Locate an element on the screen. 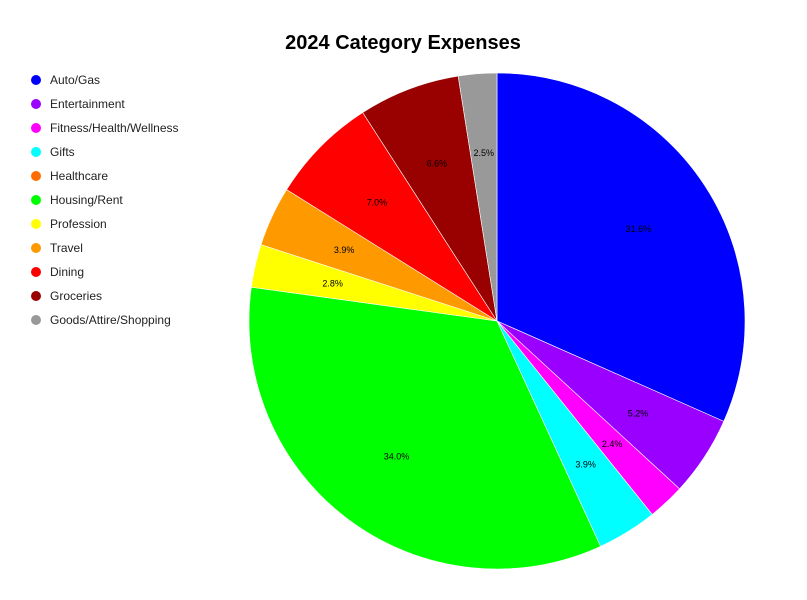 This screenshot has height=600, width=807. legend-item: Housing/Rent is located at coordinates (77, 200).